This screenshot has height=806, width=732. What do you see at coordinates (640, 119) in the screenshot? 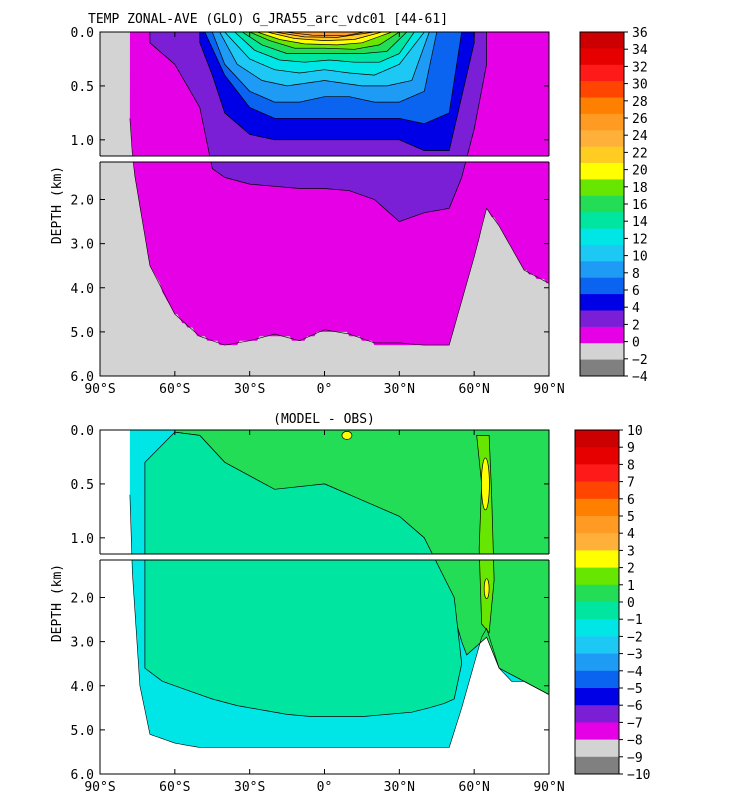
I see `colorbar-label: 26` at bounding box center [640, 119].